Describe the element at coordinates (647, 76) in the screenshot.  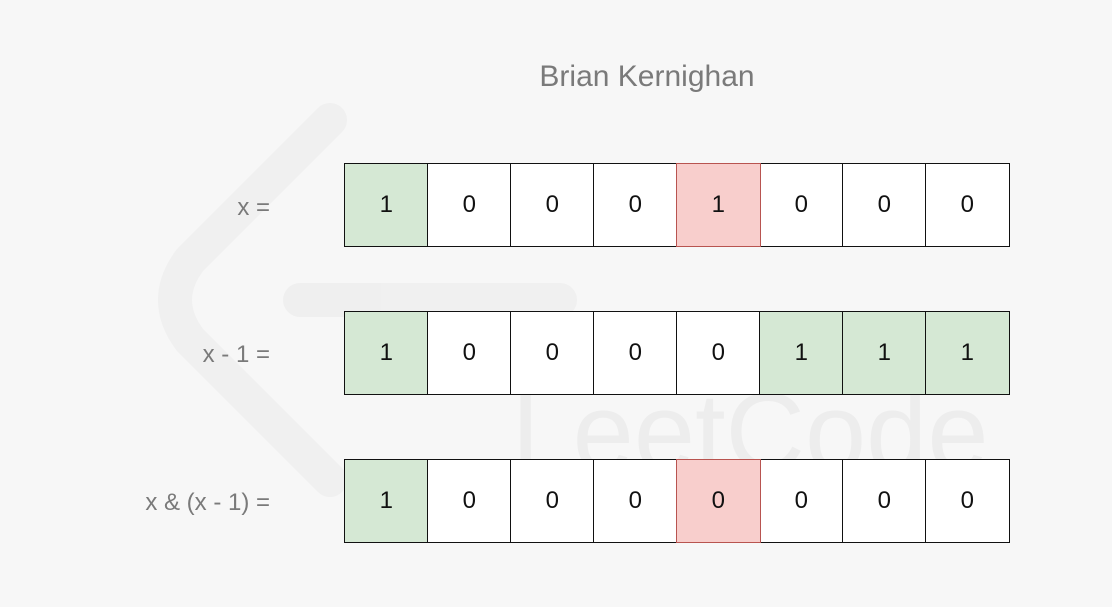
I see `diagram-title: Brian Kernighan` at that location.